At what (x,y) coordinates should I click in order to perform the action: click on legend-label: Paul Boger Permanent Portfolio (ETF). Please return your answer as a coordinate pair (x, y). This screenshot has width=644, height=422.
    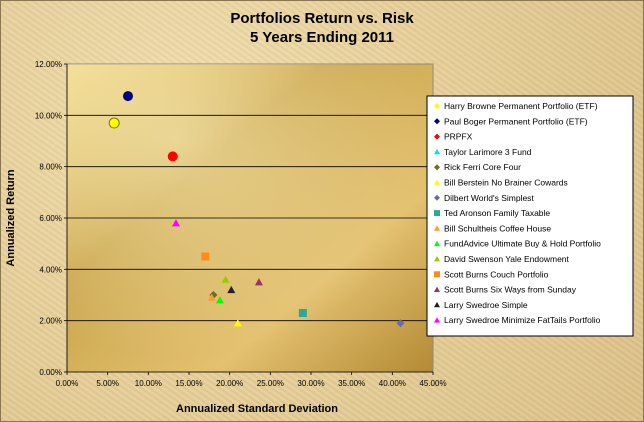
    Looking at the image, I should click on (516, 121).